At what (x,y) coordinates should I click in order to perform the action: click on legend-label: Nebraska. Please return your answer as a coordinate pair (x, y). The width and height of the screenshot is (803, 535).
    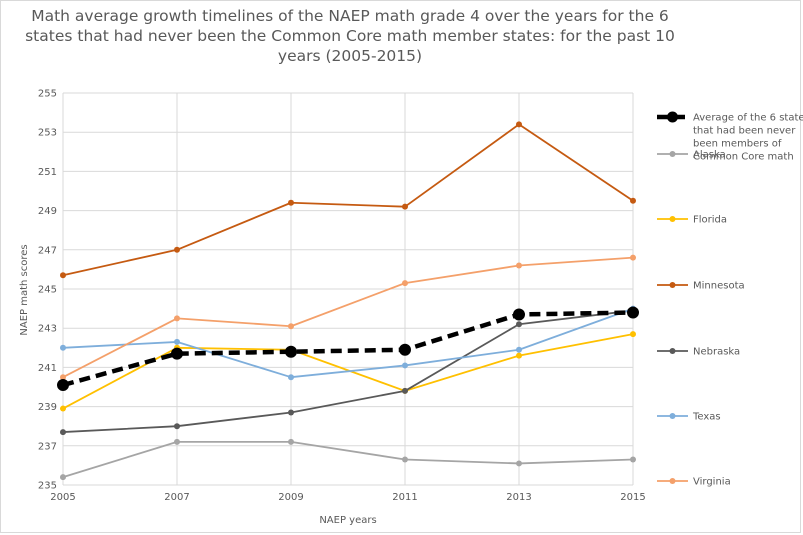
    Looking at the image, I should click on (716, 352).